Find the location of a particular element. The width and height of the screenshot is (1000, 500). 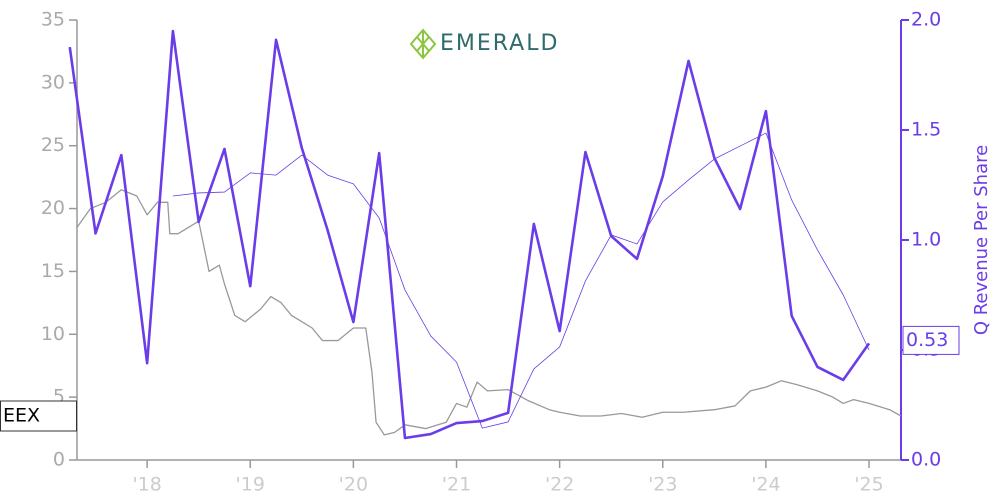

x-tick-label: '18 is located at coordinates (146, 485).